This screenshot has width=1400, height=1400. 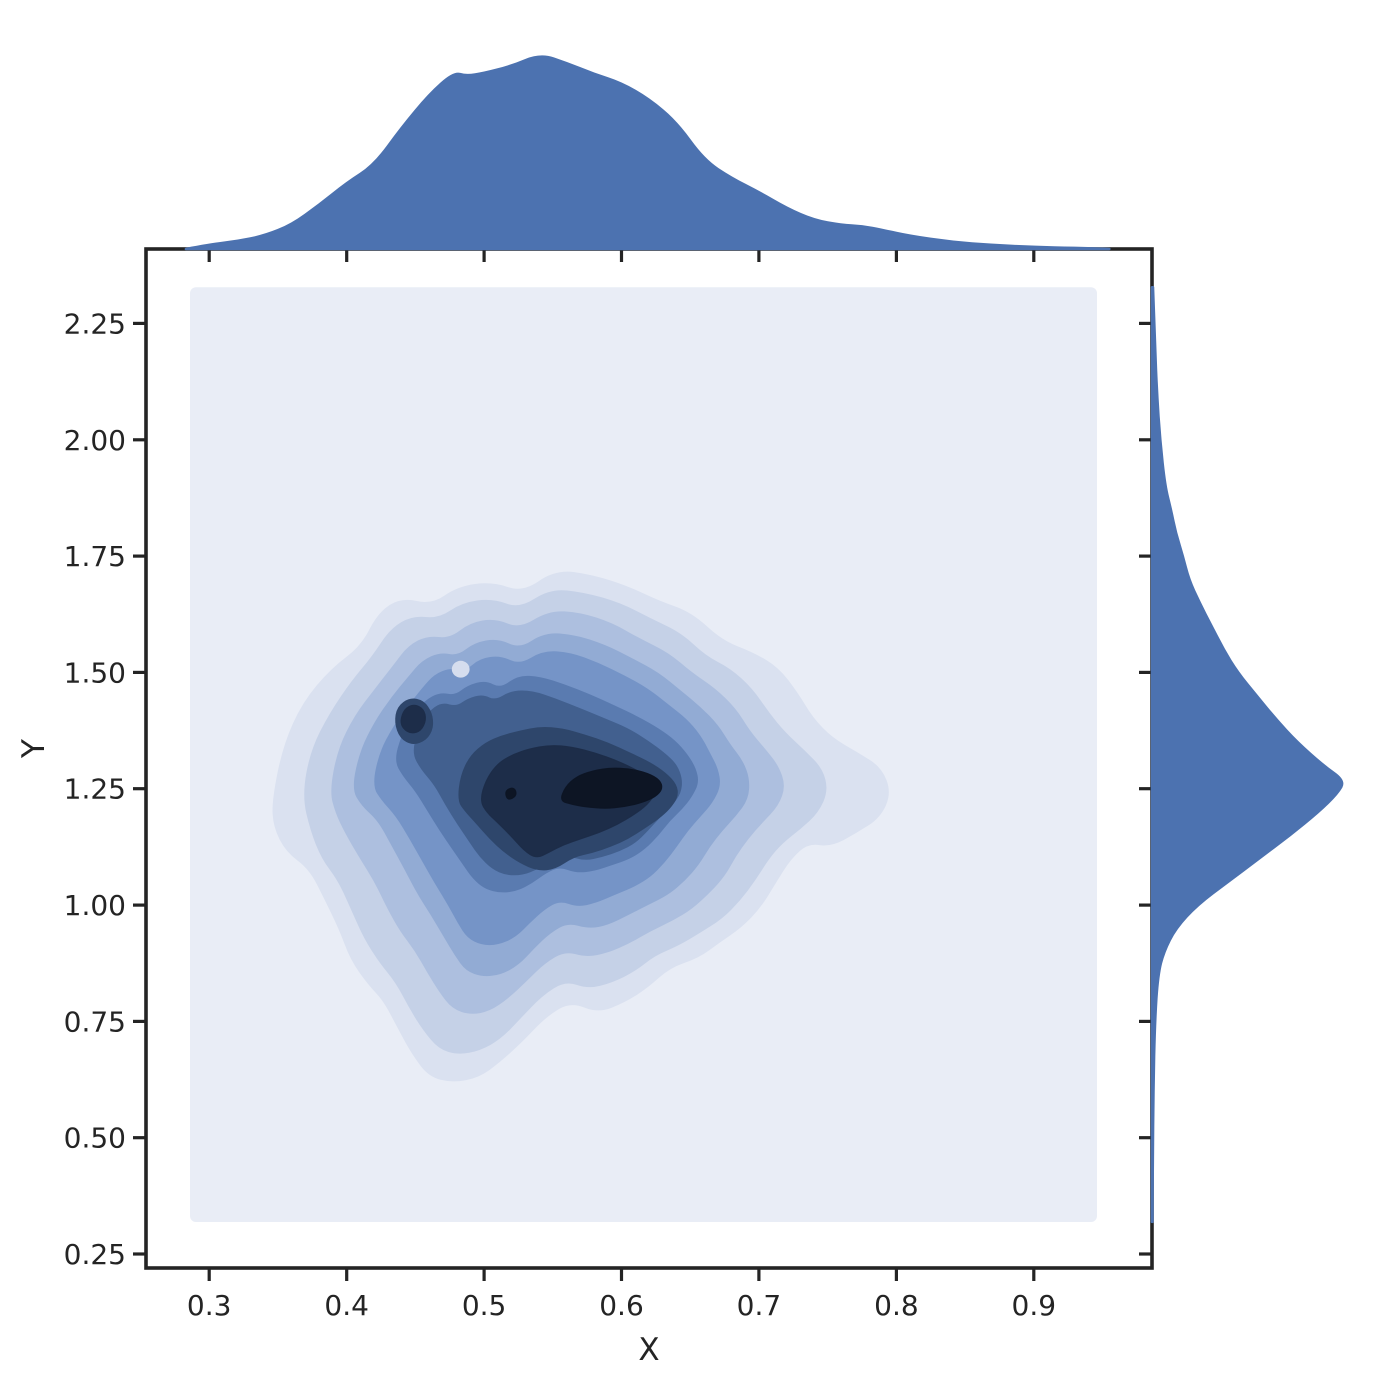 What do you see at coordinates (95, 672) in the screenshot?
I see `y-tick-label: 1.50` at bounding box center [95, 672].